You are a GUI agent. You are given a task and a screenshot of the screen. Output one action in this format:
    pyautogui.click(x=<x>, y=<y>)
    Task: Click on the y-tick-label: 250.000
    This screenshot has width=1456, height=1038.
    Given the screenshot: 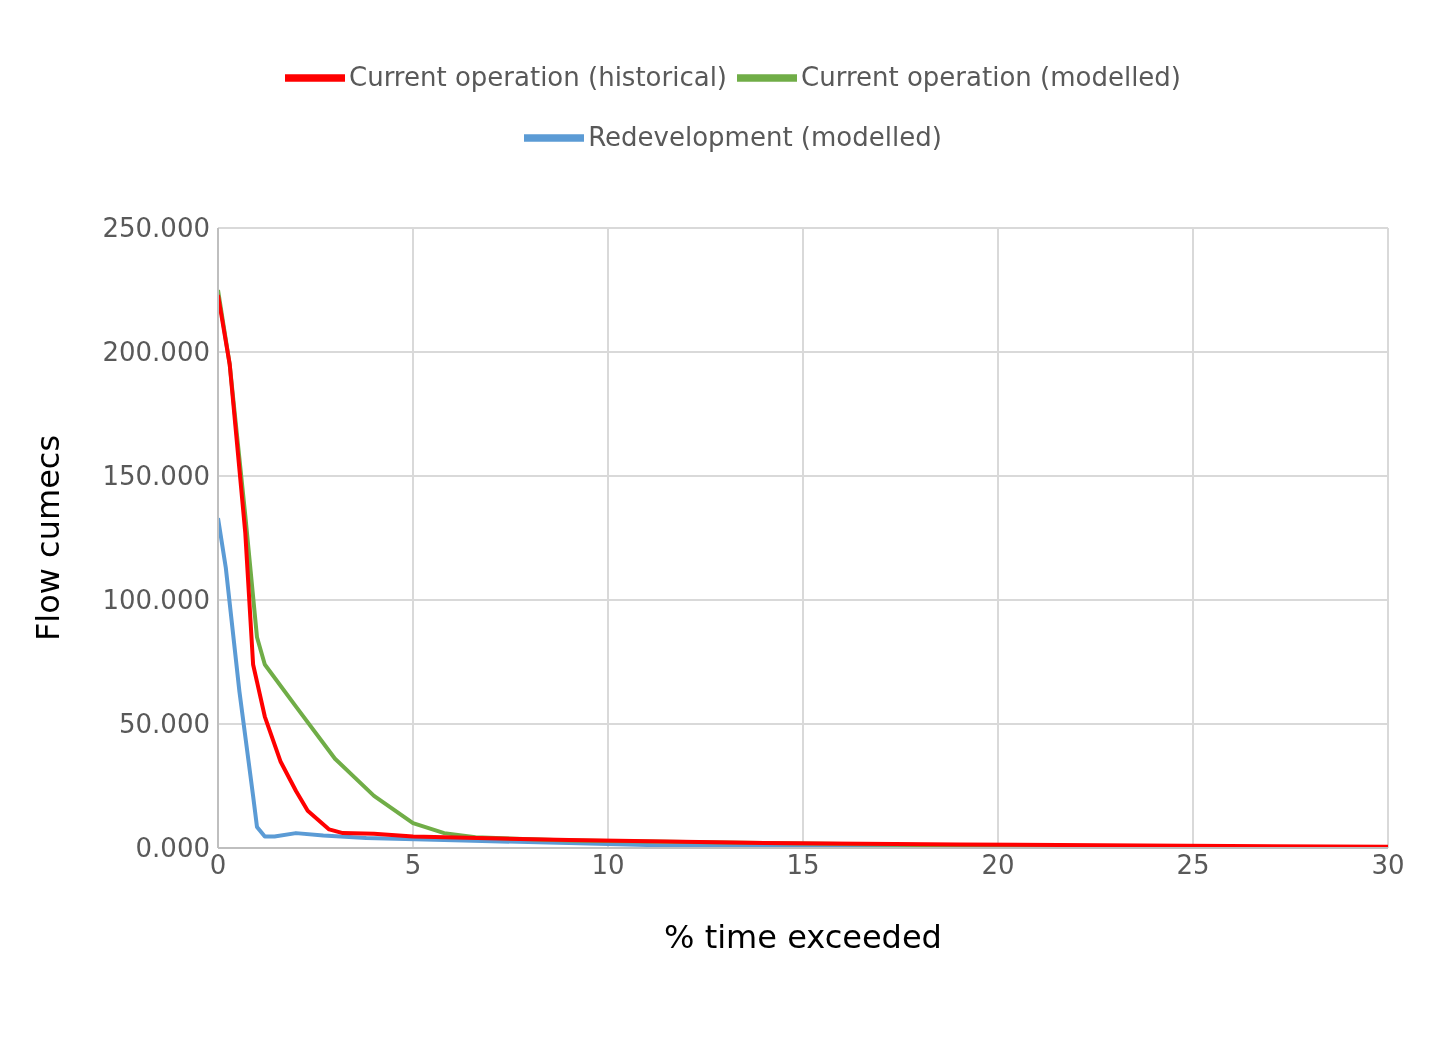 What is the action you would take?
    pyautogui.click(x=156, y=228)
    